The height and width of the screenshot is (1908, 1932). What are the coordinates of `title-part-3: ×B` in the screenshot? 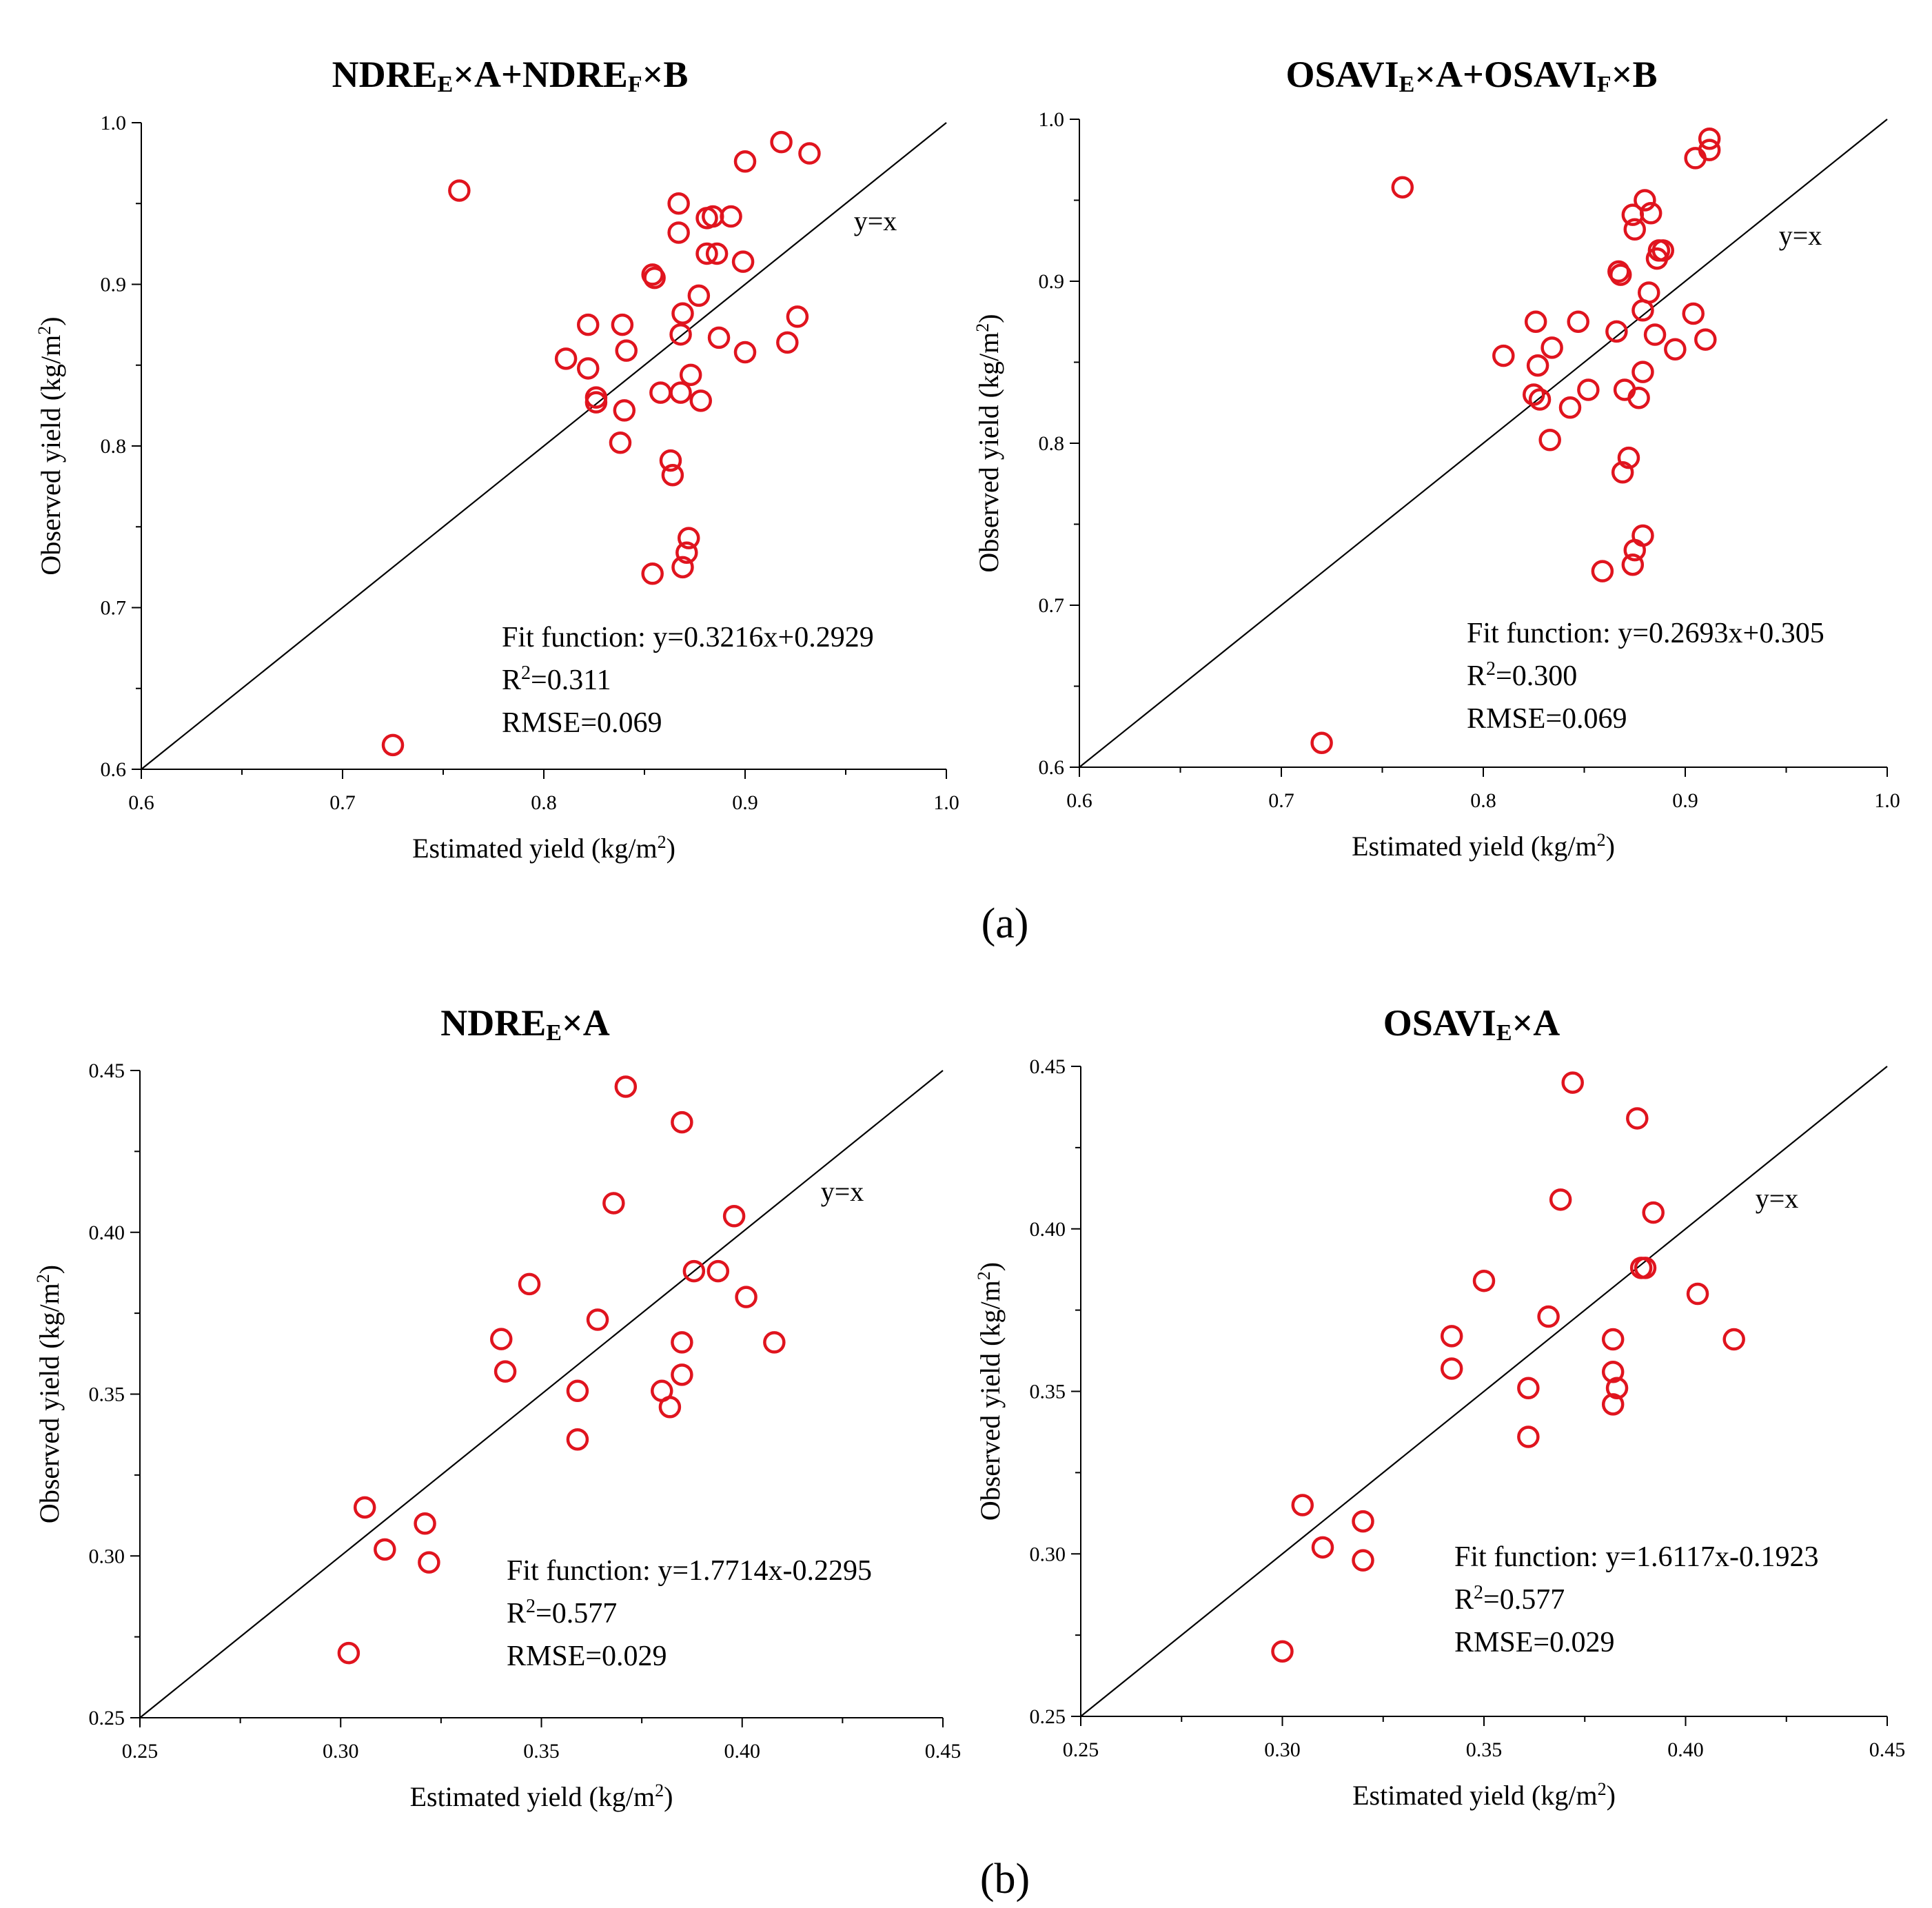 It's located at (665, 74).